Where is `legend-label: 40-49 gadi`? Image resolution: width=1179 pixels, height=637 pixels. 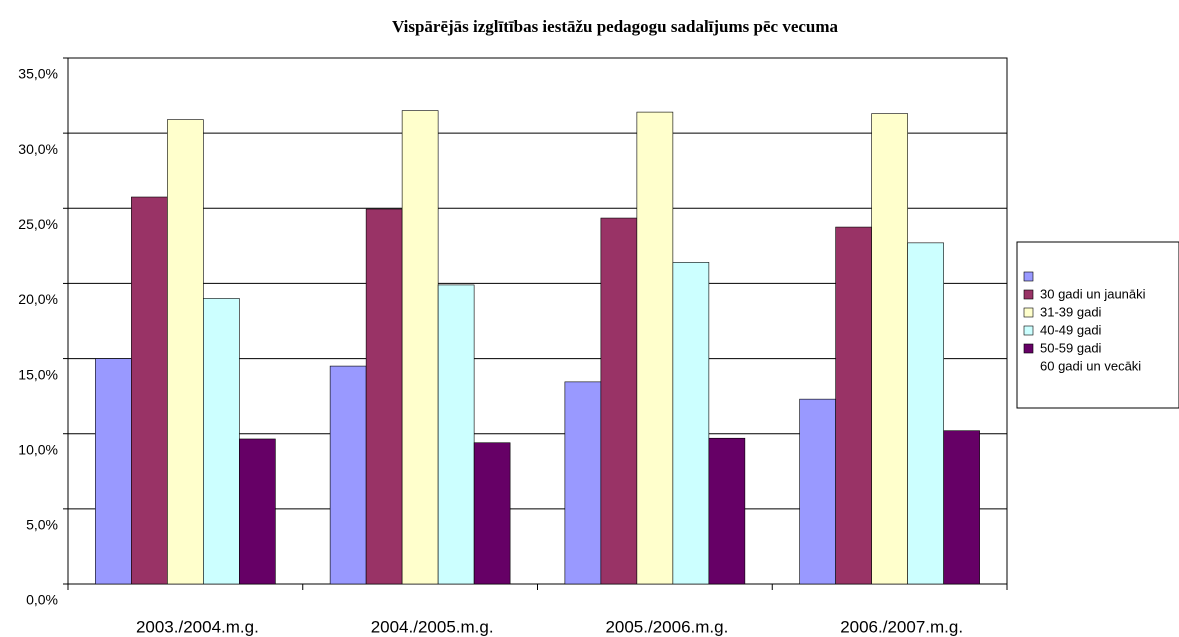
legend-label: 40-49 gadi is located at coordinates (1071, 329).